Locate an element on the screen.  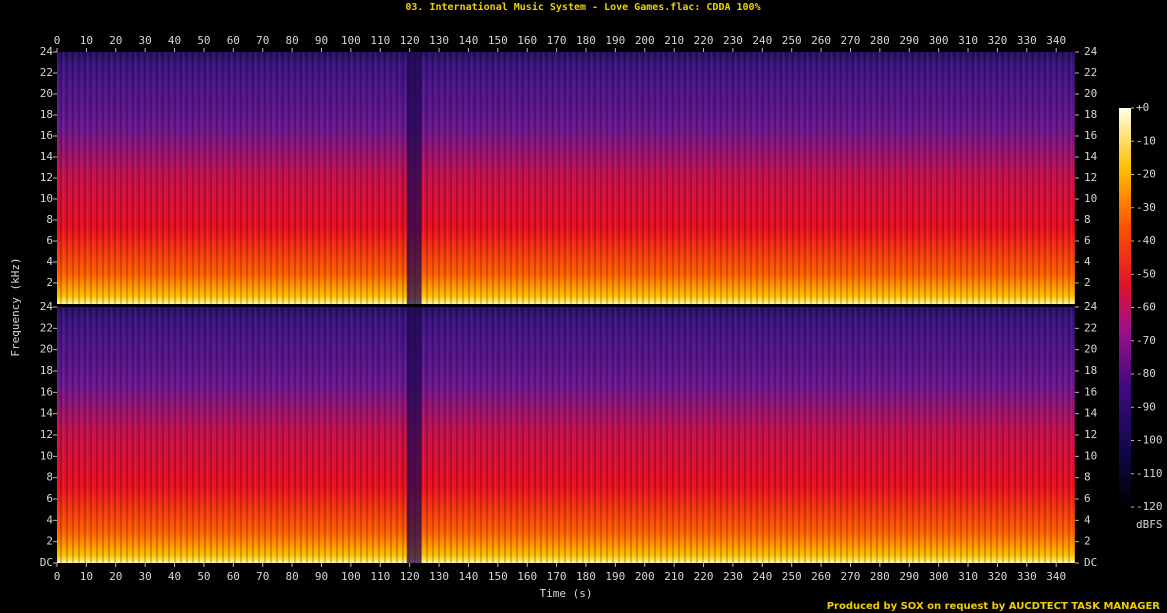
x-tick-label: 290 is located at coordinates (909, 576).